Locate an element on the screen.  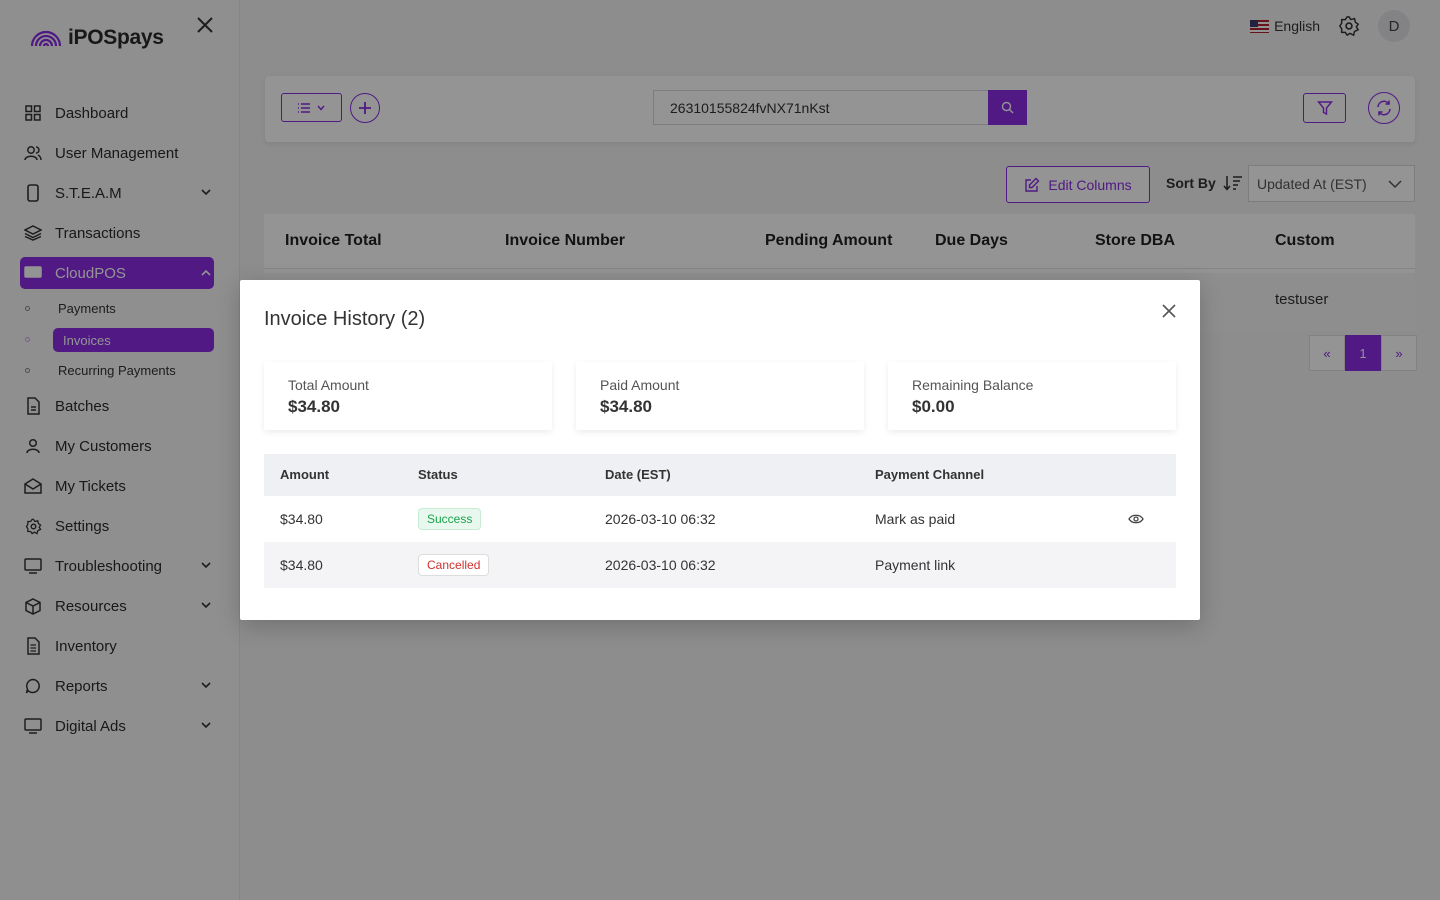
column-header: Date (EST) is located at coordinates (638, 474).